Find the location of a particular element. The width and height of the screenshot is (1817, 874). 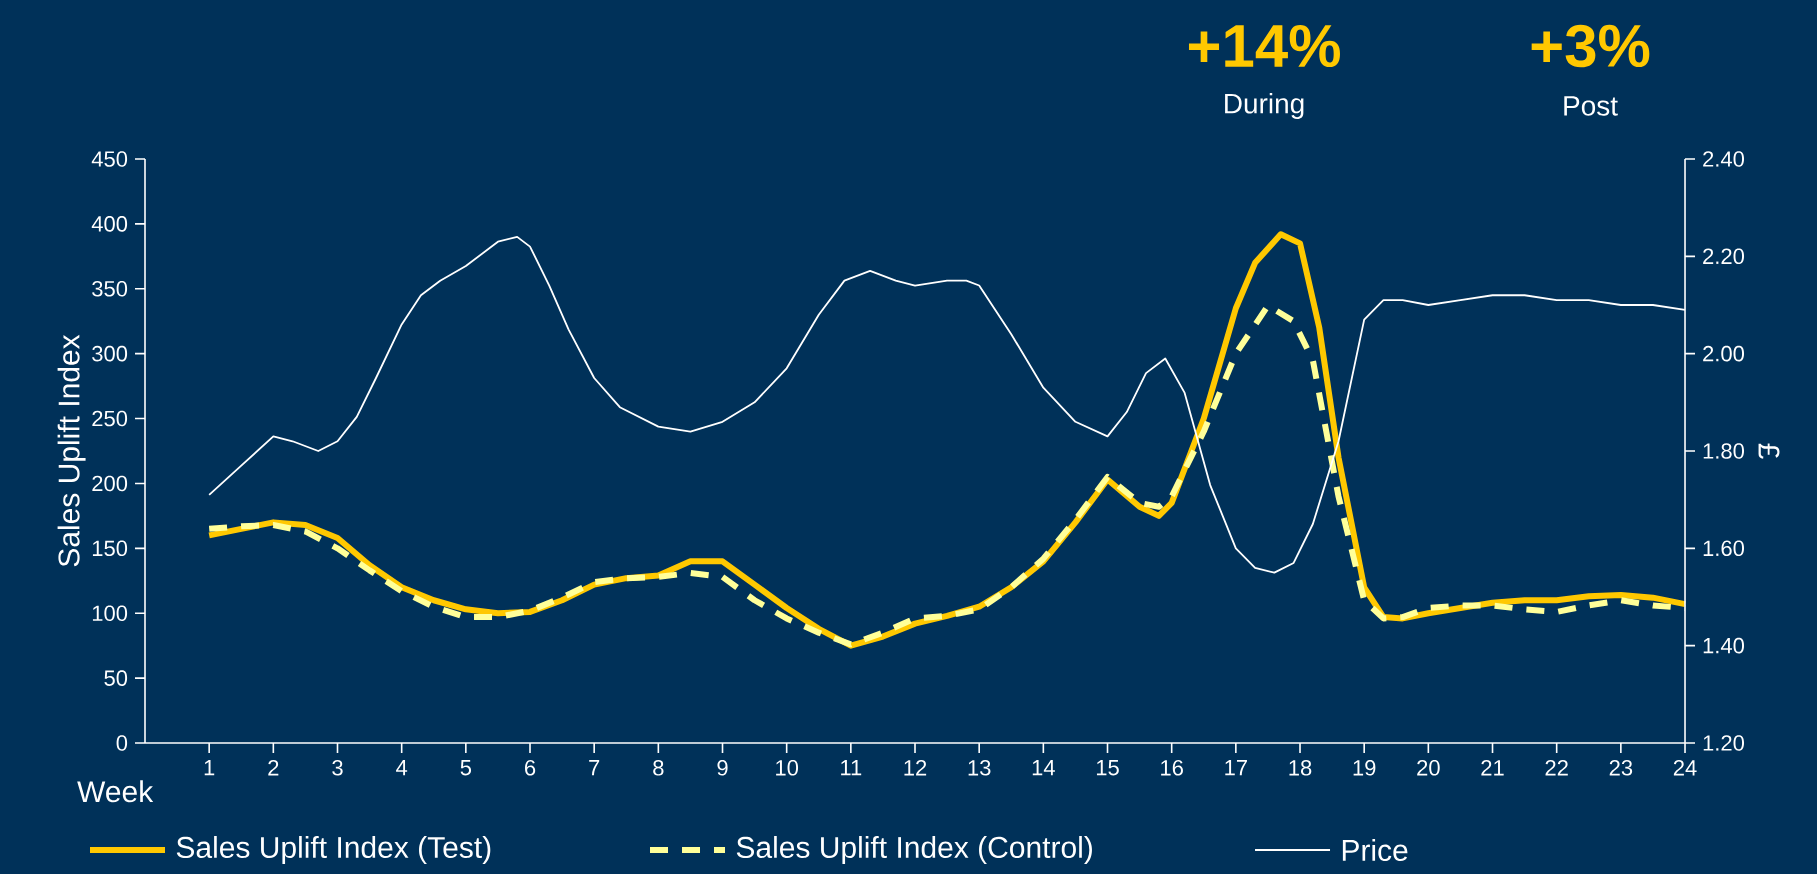

y-tick-label: 250 is located at coordinates (110, 418).